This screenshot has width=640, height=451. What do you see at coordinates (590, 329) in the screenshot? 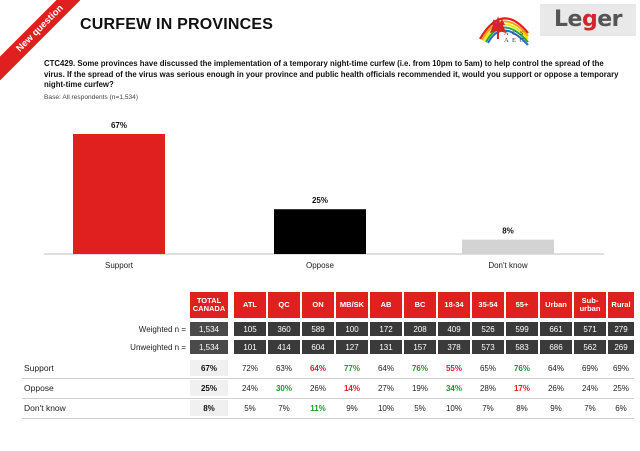
I see `weighted-n-cell: 571` at bounding box center [590, 329].